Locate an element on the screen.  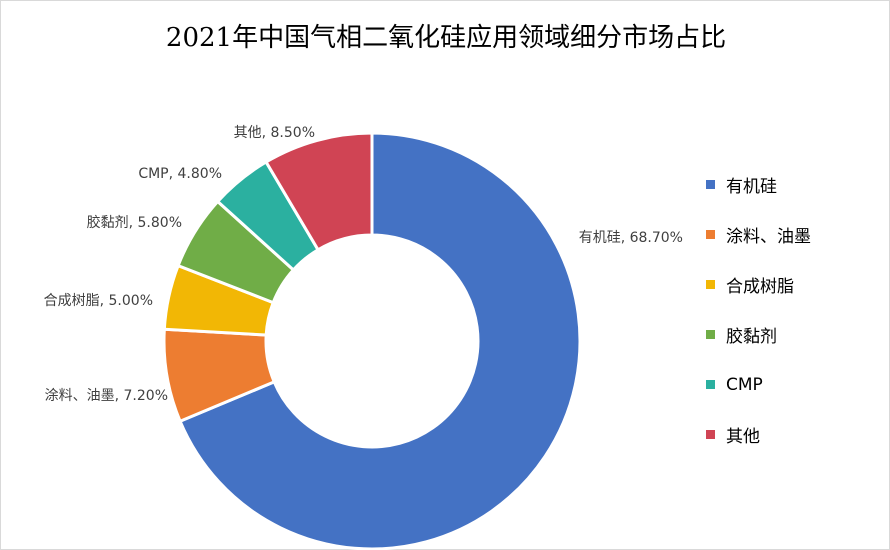
data-label-5: CMP, 4.80% is located at coordinates (180, 174).